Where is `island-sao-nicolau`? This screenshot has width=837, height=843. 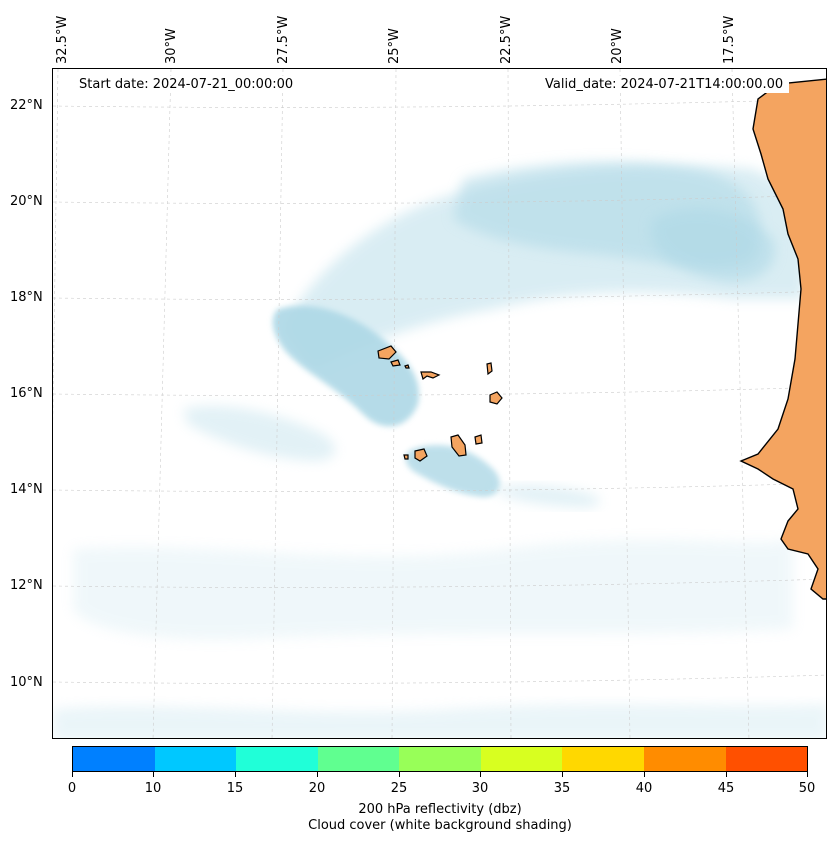
island-sao-nicolau is located at coordinates (430, 376).